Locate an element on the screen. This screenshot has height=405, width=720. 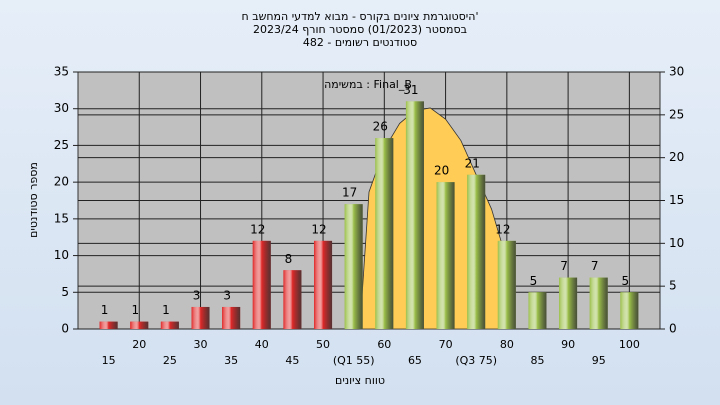
x-tick-label: 90 is located at coordinates (568, 344).